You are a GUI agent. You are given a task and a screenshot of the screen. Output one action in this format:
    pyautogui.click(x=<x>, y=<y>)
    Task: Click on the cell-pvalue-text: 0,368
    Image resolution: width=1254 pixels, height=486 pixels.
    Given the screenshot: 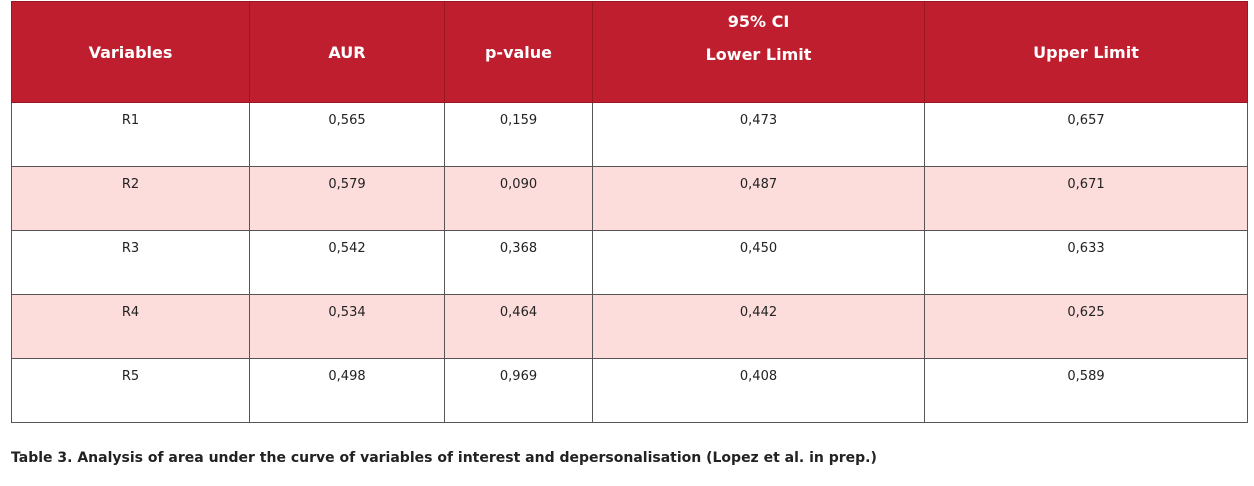 What is the action you would take?
    pyautogui.click(x=518, y=248)
    